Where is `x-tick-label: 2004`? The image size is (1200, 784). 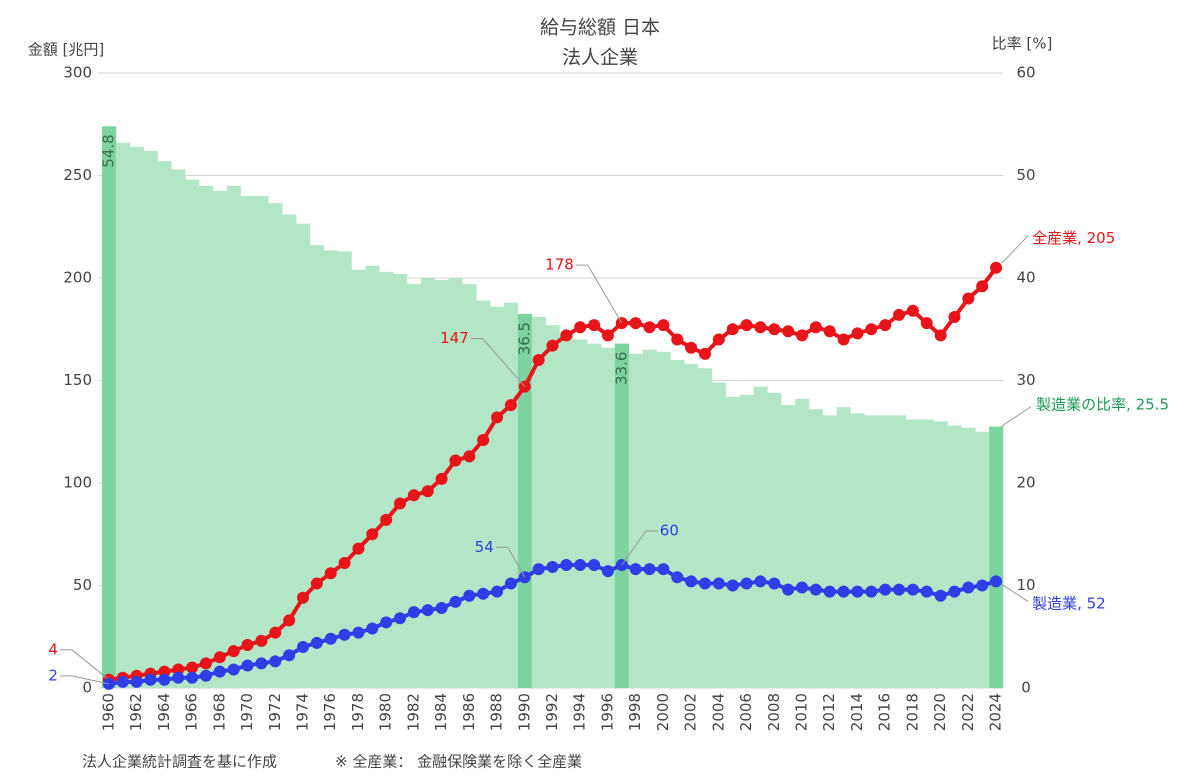
x-tick-label: 2004 is located at coordinates (718, 712).